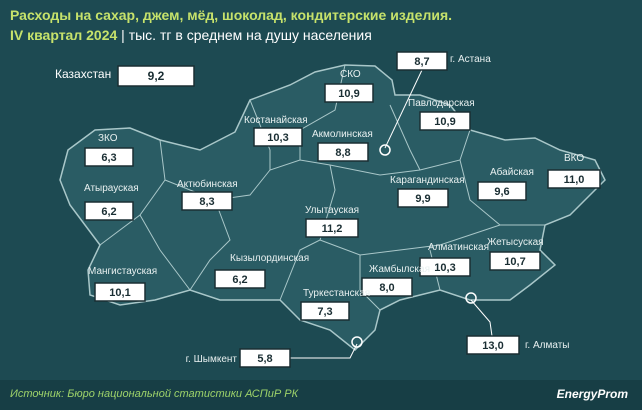  I want to click on region-value: 7,3, so click(324, 312).